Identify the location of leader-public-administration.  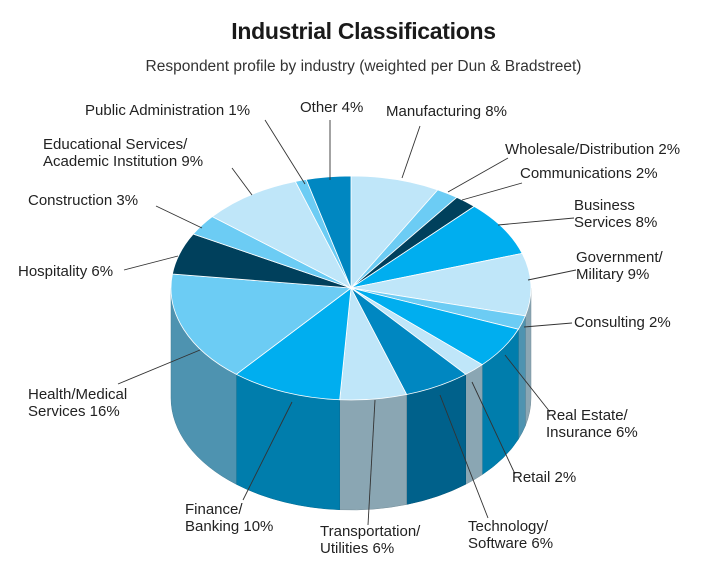
(285, 152).